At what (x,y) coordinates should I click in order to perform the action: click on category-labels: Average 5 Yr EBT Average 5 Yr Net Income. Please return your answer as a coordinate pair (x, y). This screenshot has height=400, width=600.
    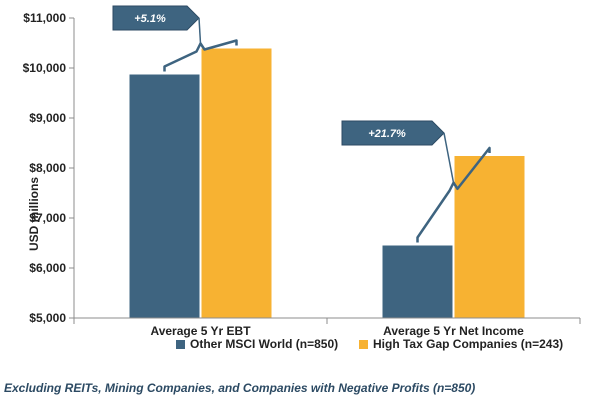
    Looking at the image, I should click on (337, 331).